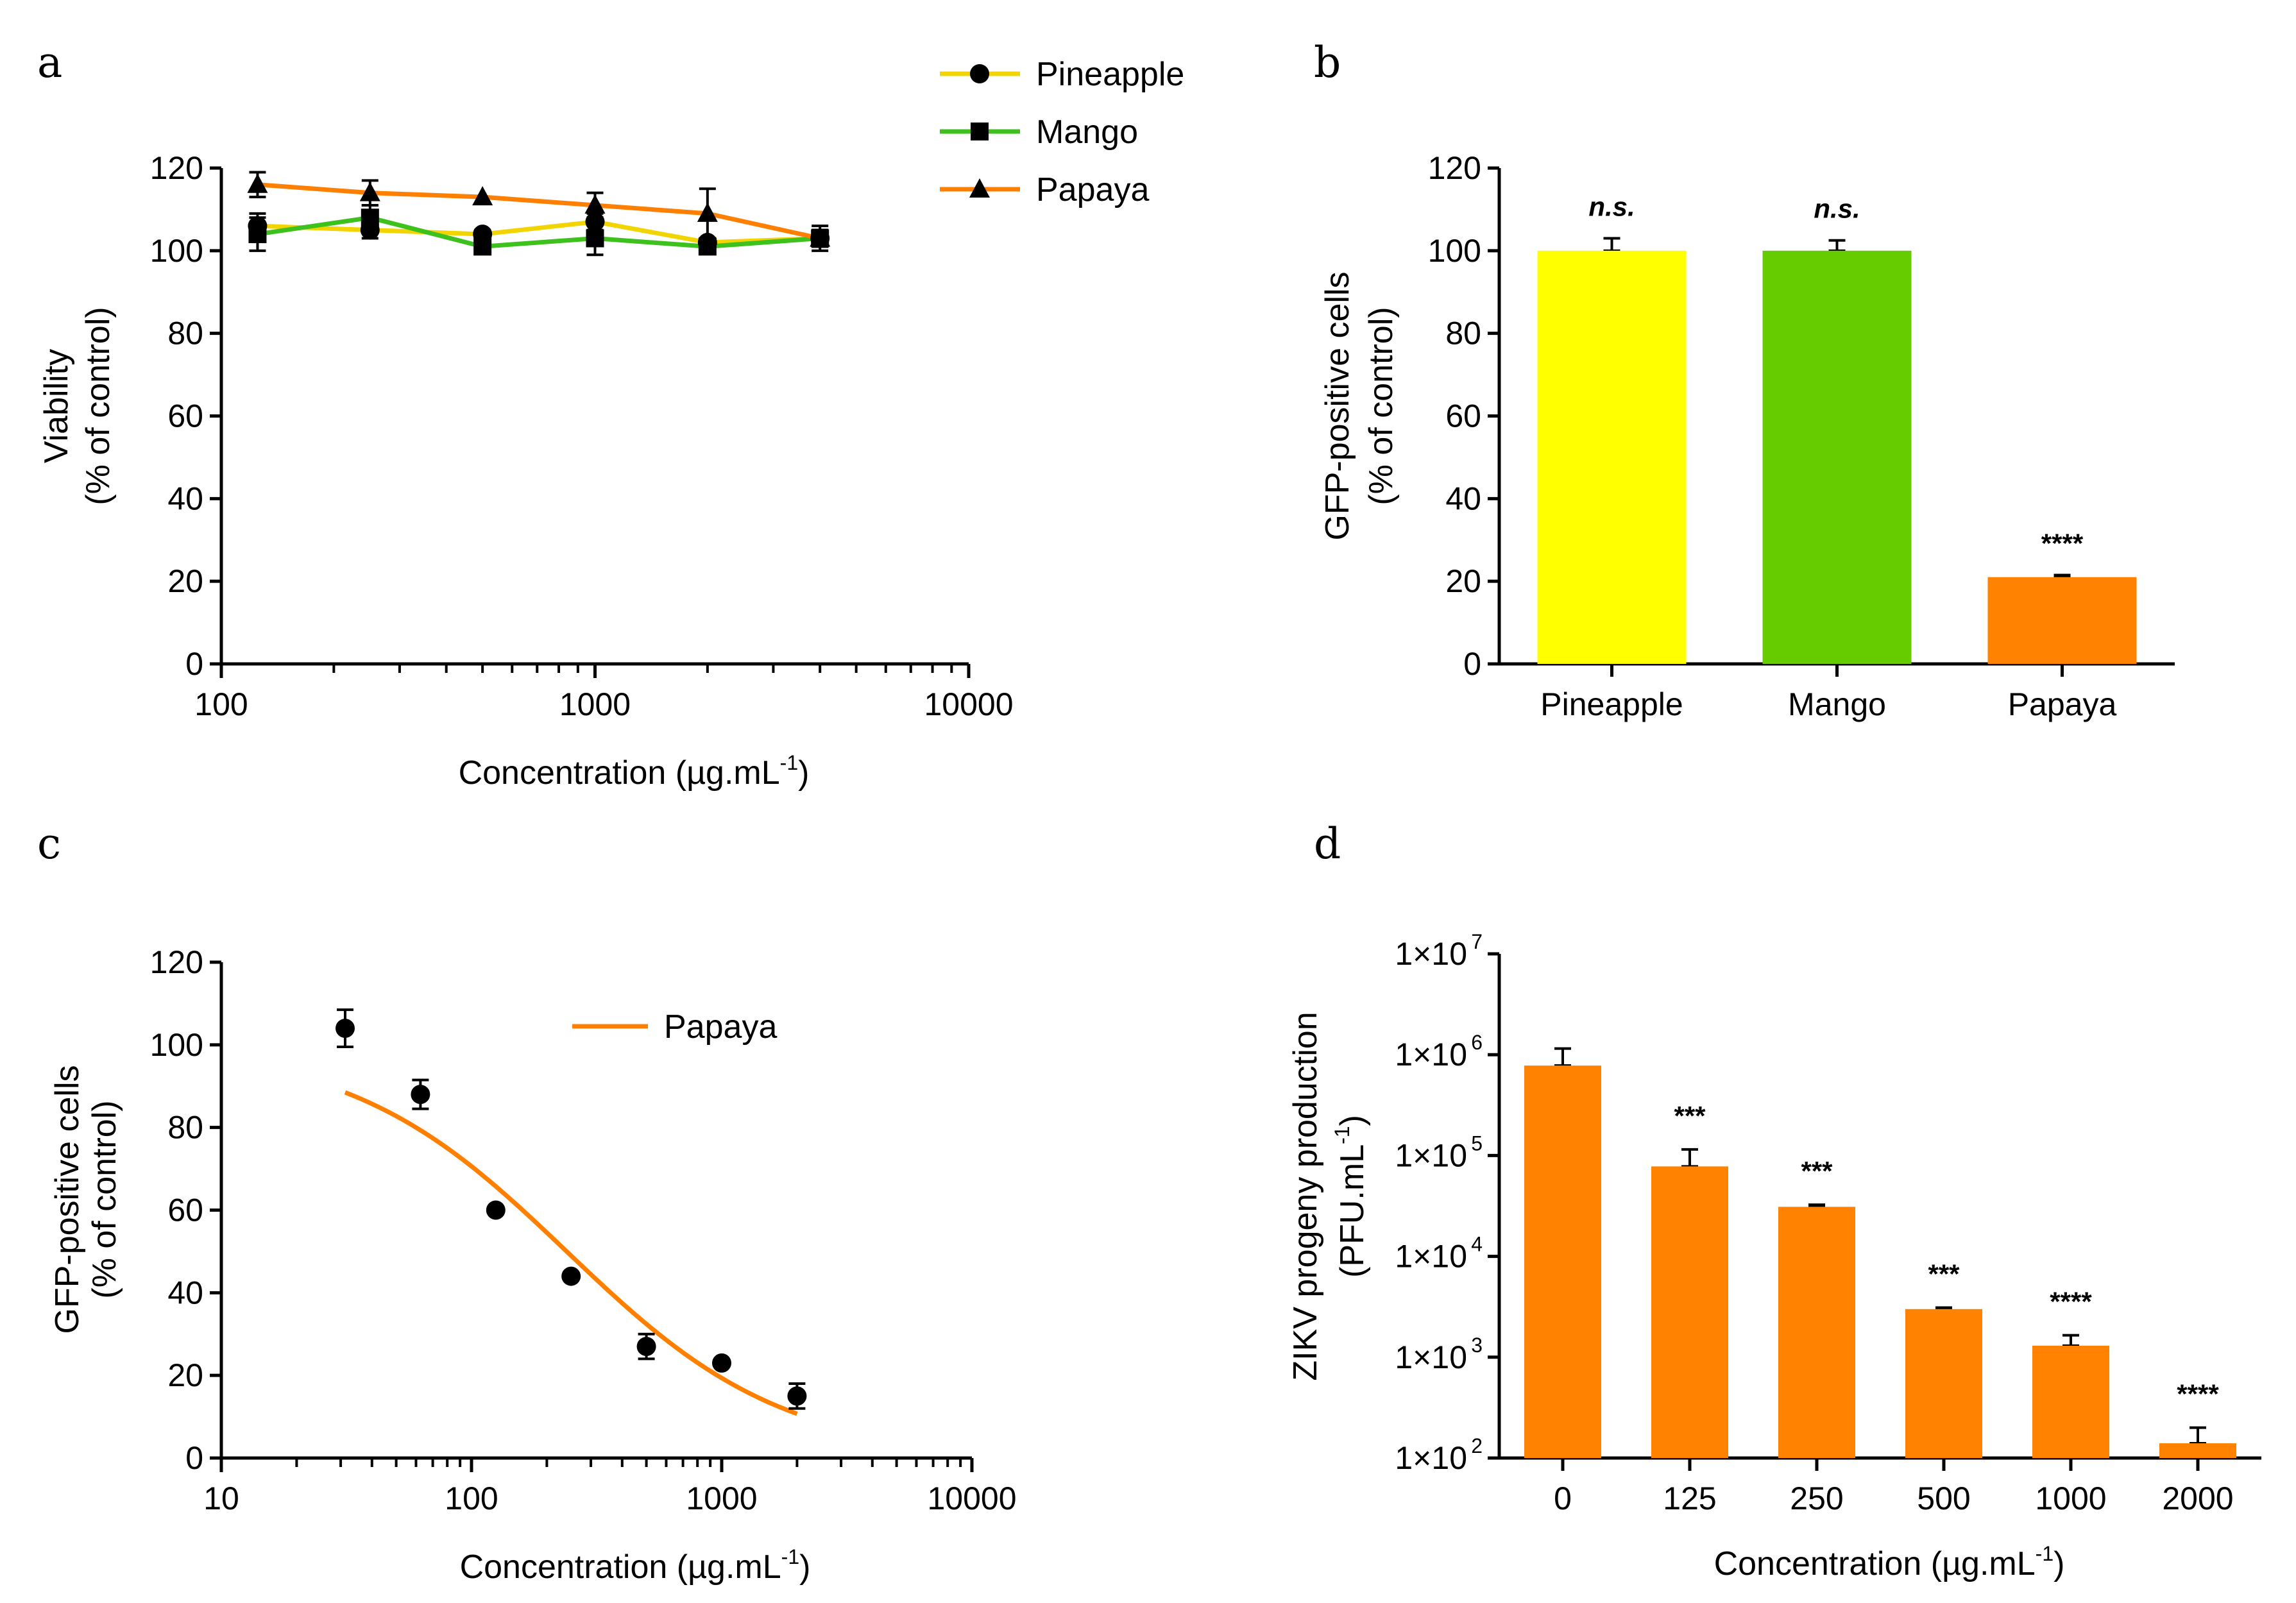 The height and width of the screenshot is (1603, 2296). I want to click on legend-mango-marker, so click(980, 132).